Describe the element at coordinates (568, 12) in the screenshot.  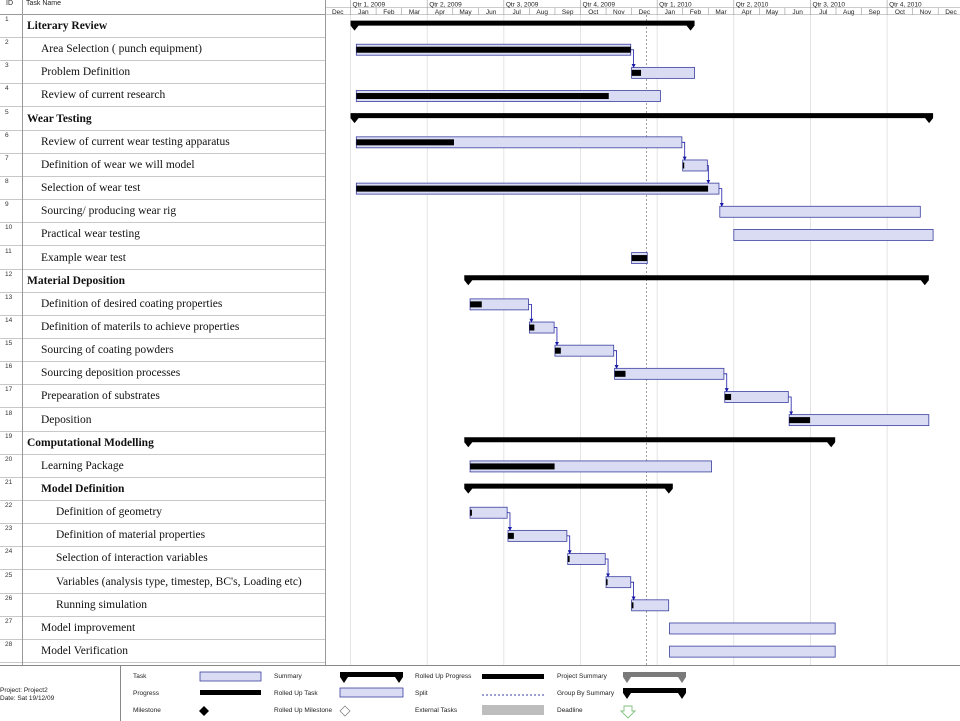
I see `month-label: Sep` at that location.